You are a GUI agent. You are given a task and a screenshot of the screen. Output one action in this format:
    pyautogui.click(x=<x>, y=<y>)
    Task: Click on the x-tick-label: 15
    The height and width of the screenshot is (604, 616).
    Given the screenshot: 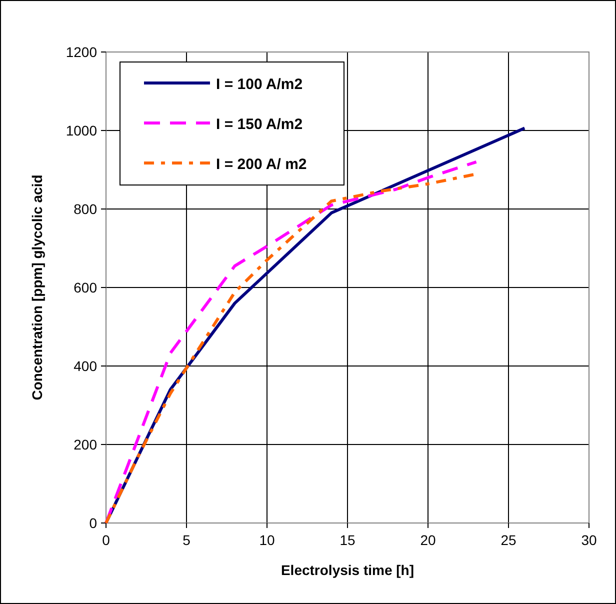 What is the action you would take?
    pyautogui.click(x=348, y=540)
    